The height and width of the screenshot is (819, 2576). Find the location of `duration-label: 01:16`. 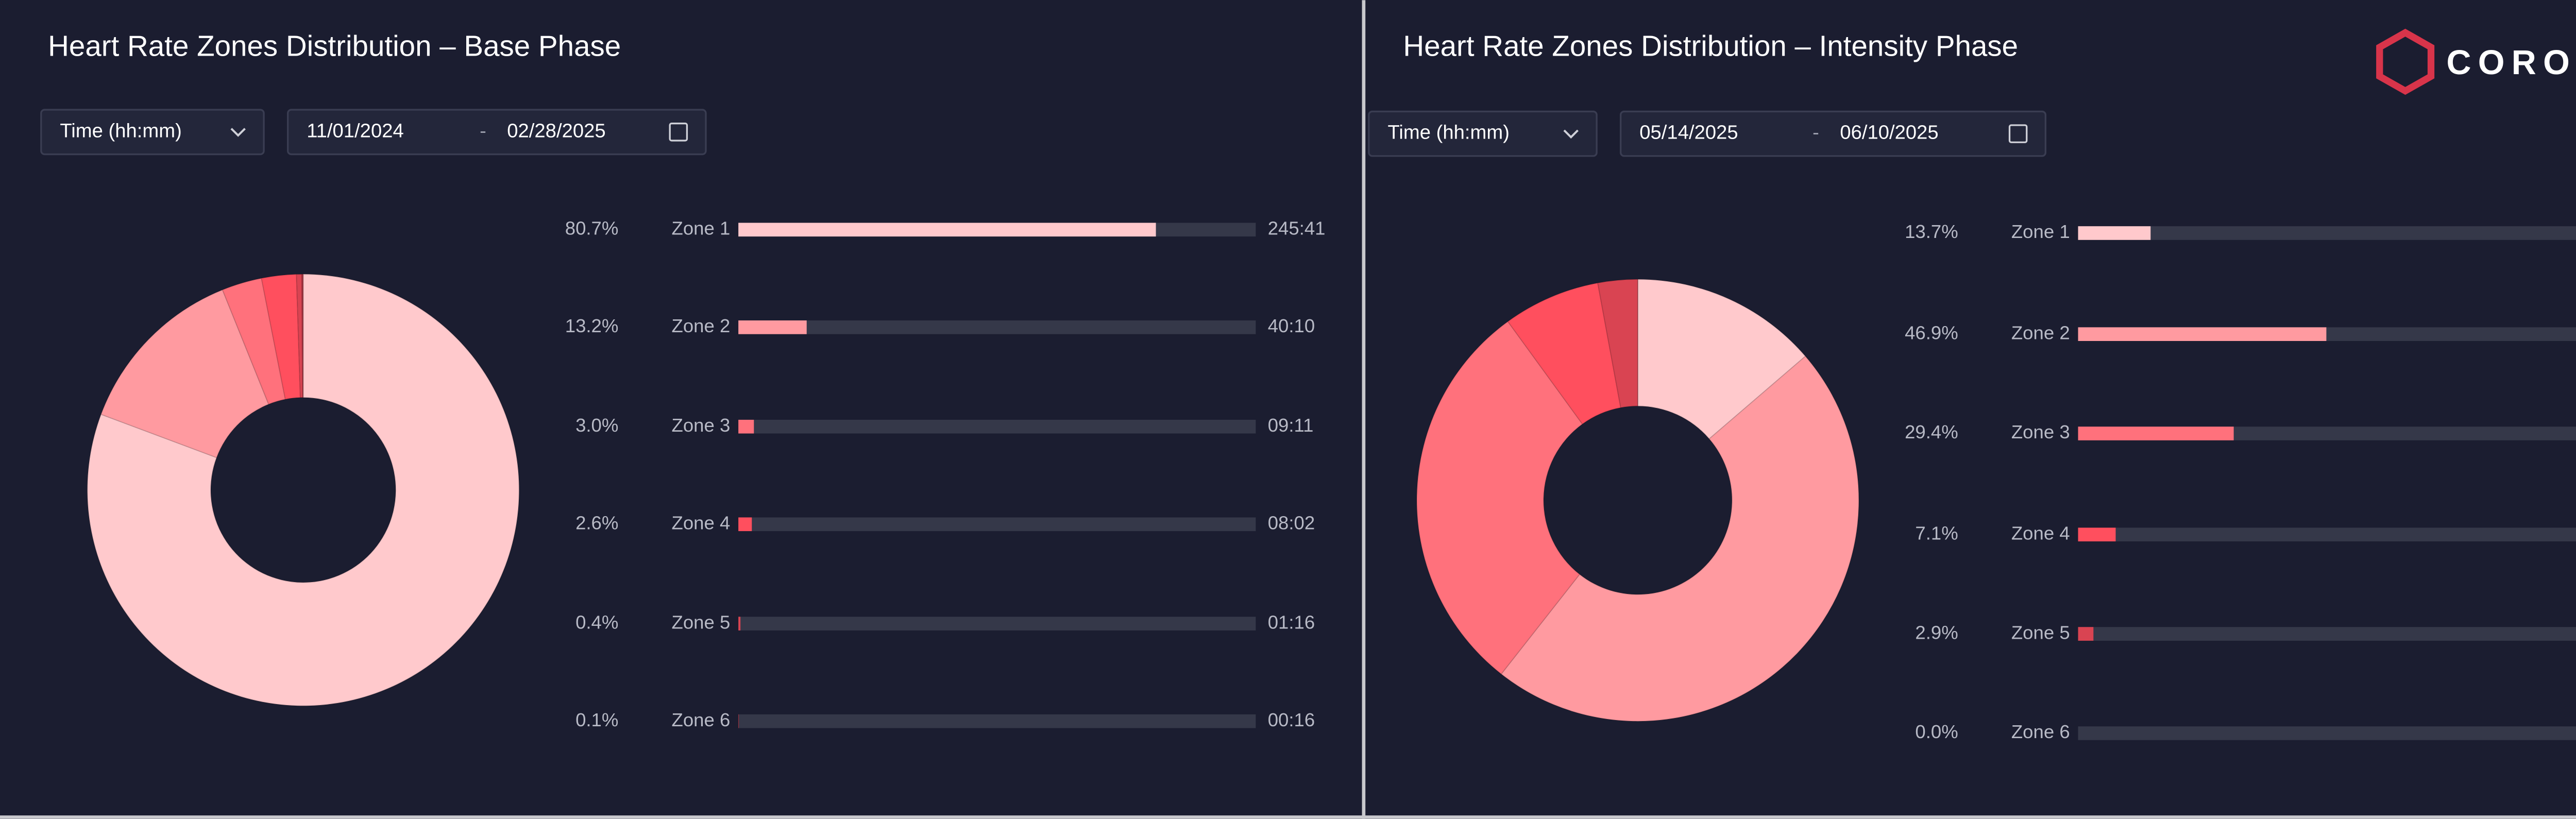

duration-label: 01:16 is located at coordinates (1291, 622).